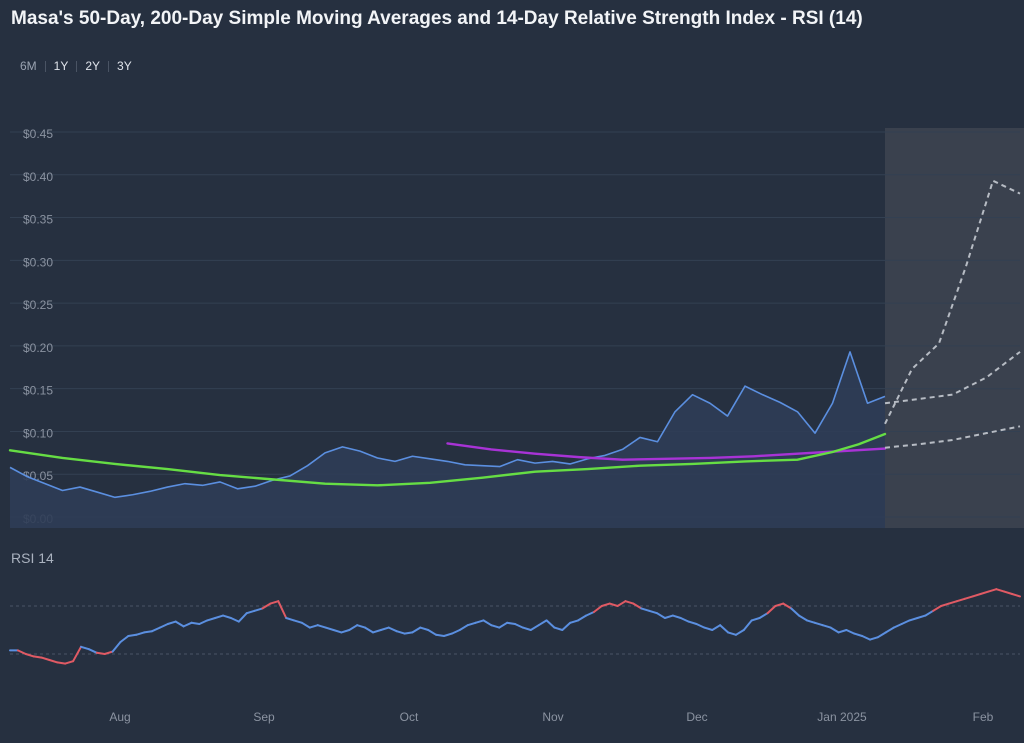  What do you see at coordinates (38, 433) in the screenshot?
I see `y-tick-label: $0.10` at bounding box center [38, 433].